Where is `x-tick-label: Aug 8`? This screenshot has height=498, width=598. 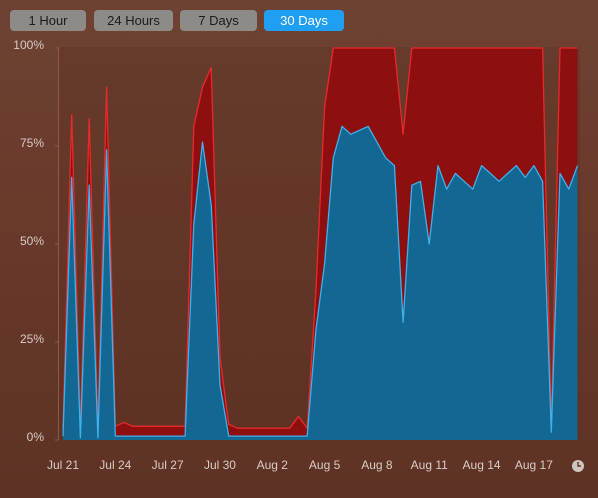 x-tick-label: Aug 8 is located at coordinates (377, 465).